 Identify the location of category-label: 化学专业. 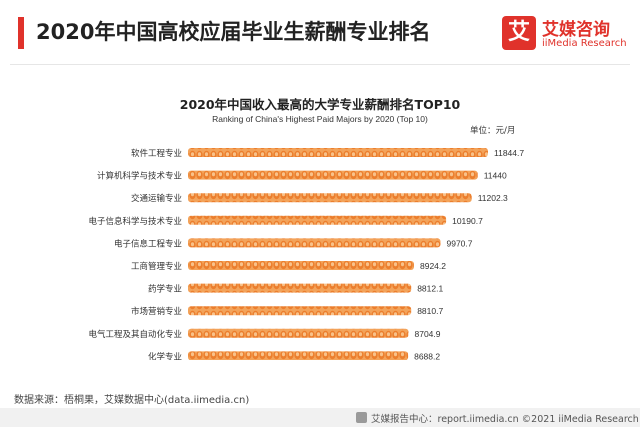
(165, 355).